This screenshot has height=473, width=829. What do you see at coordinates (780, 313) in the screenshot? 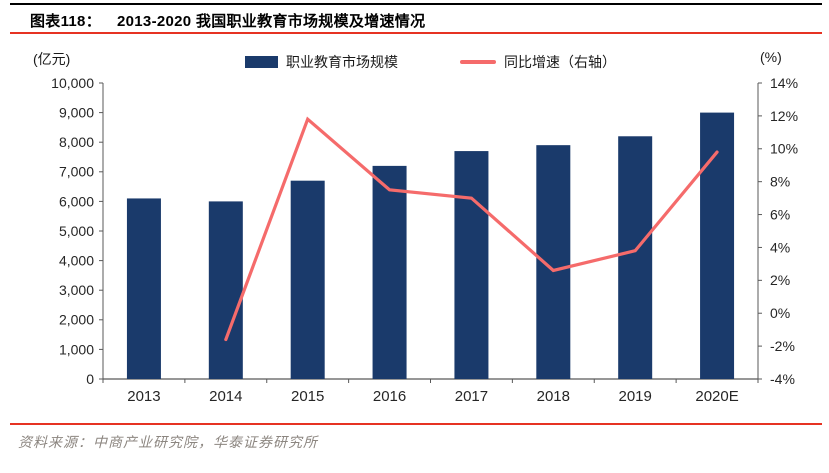
I see `right-tick-label: 0%` at bounding box center [780, 313].